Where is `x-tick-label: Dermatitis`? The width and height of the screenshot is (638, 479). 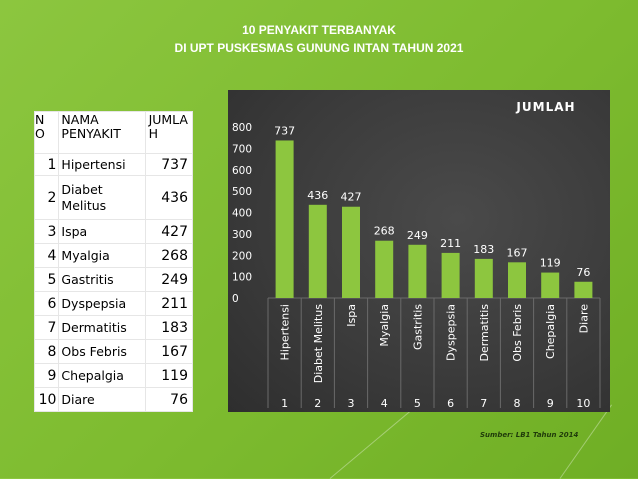
x-tick-label: Dermatitis is located at coordinates (484, 333).